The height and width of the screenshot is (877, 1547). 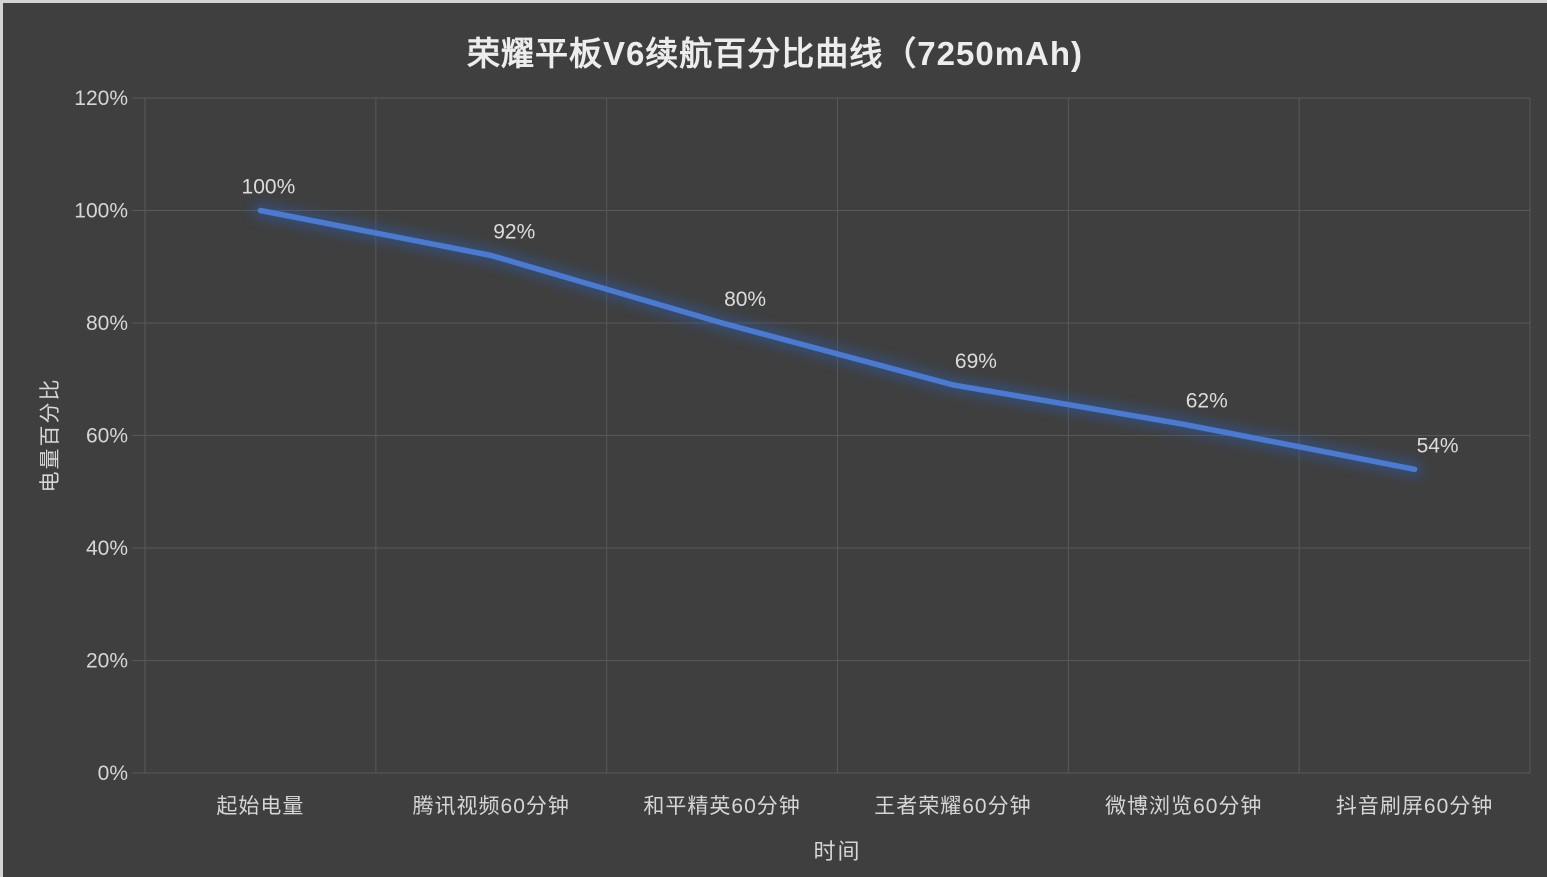 What do you see at coordinates (745, 299) in the screenshot?
I see `data-label: 80%` at bounding box center [745, 299].